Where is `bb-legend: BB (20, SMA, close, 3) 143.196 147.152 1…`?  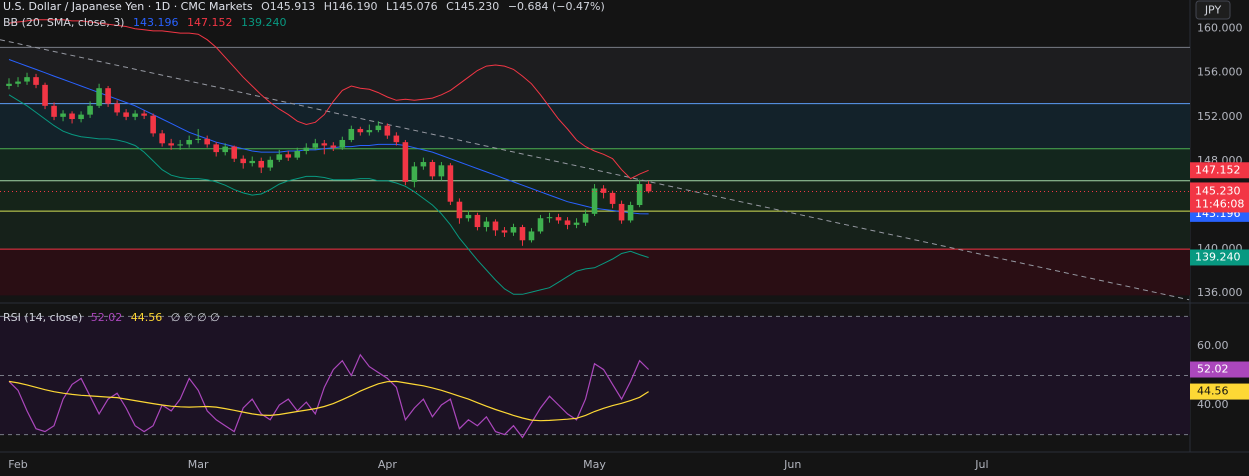
bb-legend: BB (20, SMA, close, 3) 143.196 147.152 1… is located at coordinates (147, 22).